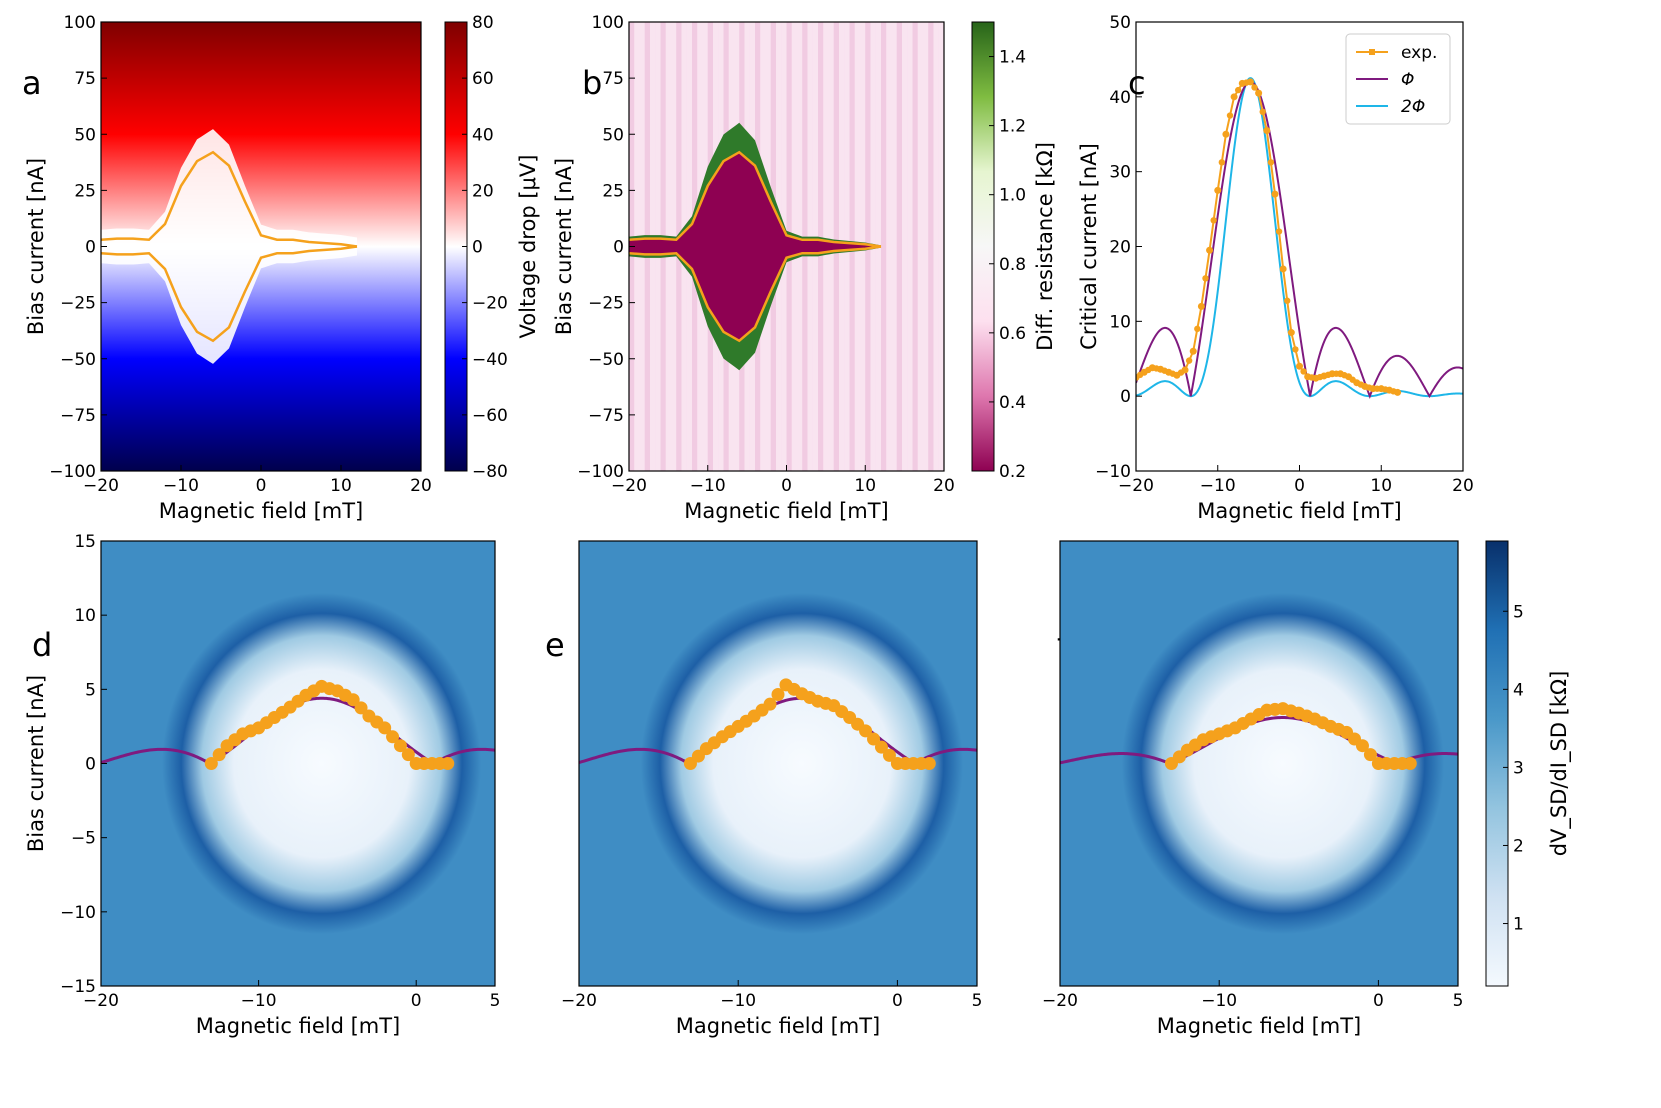  I want to click on x-tick-label-d-0: −20, so click(101, 1001).